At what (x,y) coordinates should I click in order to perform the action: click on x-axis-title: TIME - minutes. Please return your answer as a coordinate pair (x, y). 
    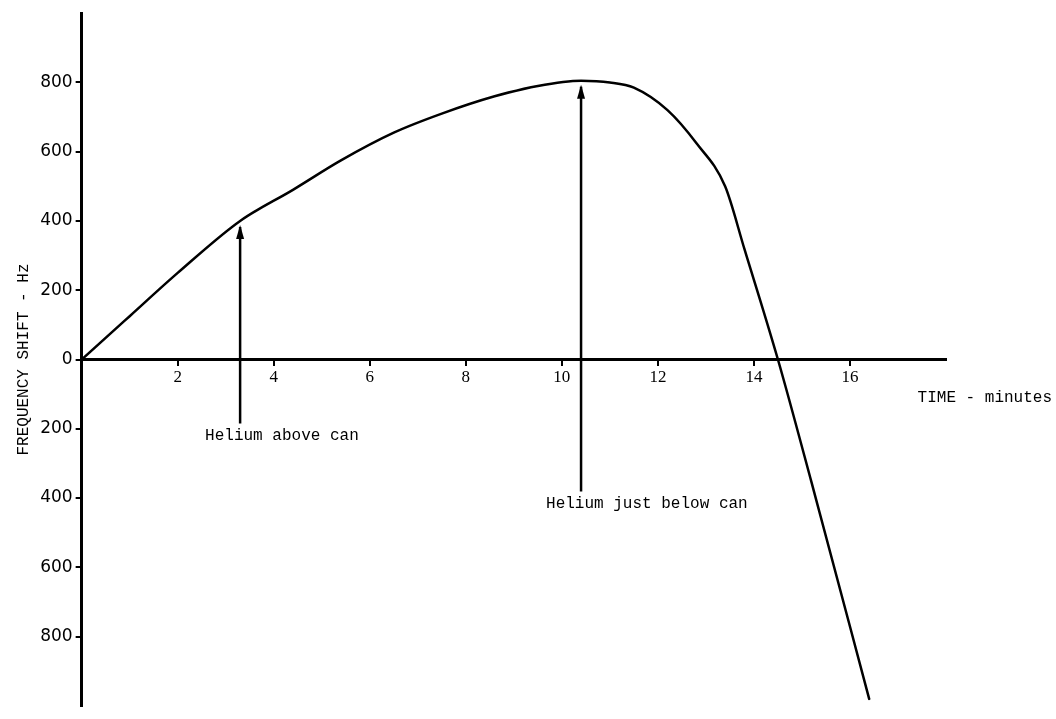
    Looking at the image, I should click on (984, 397).